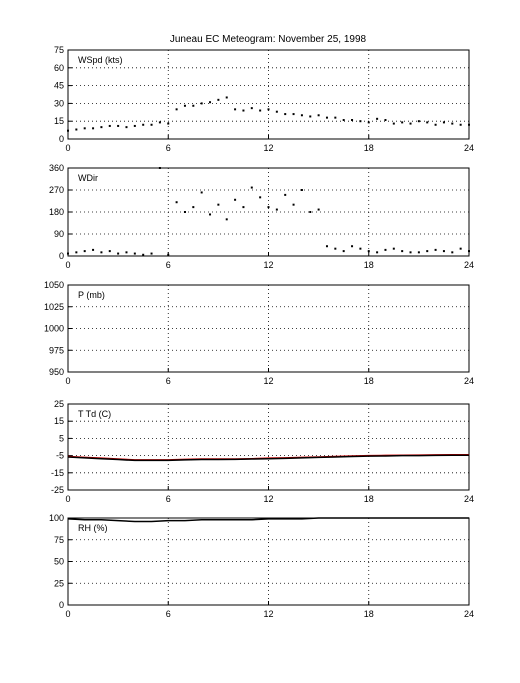 This screenshot has height=683, width=520. I want to click on chart-title: Juneau EC Meteogram: November 25, 1998, so click(268, 39).